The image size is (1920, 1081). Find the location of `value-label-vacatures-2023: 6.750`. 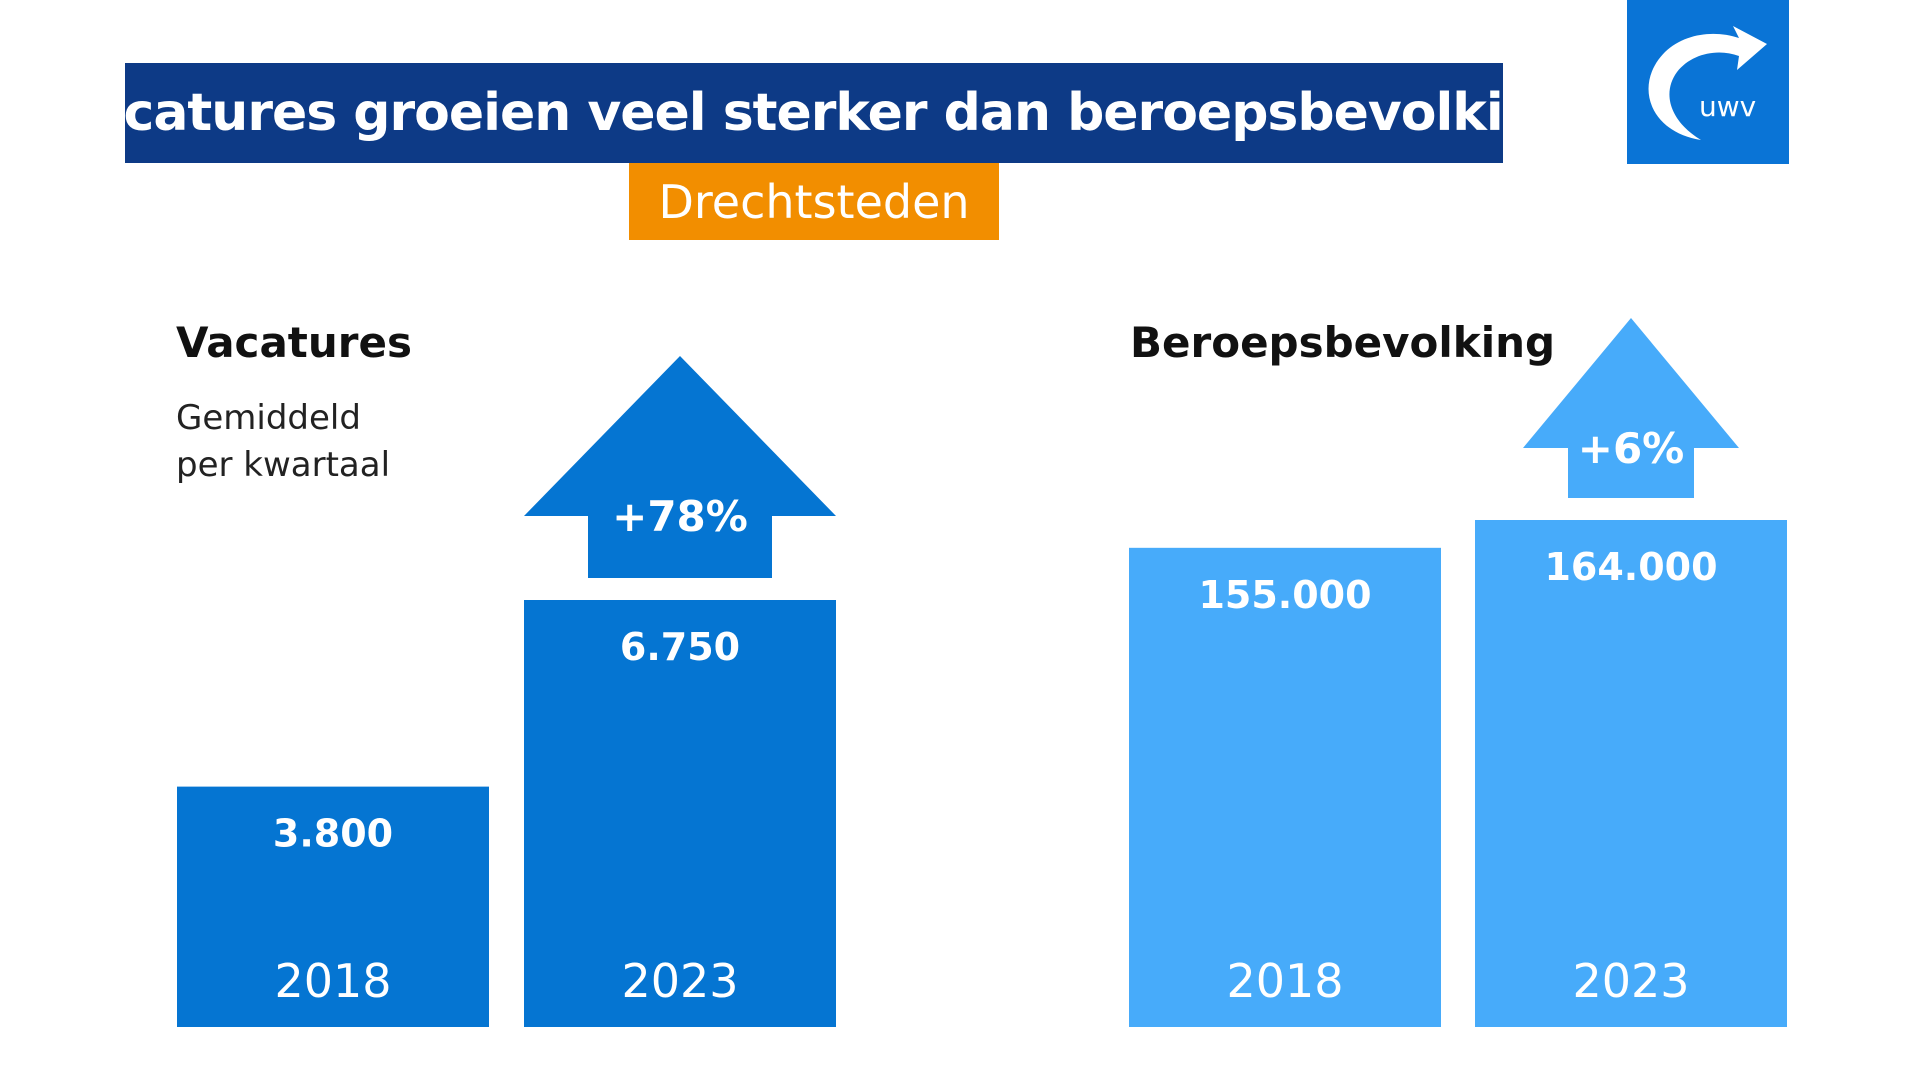

value-label-vacatures-2023: 6.750 is located at coordinates (680, 647).